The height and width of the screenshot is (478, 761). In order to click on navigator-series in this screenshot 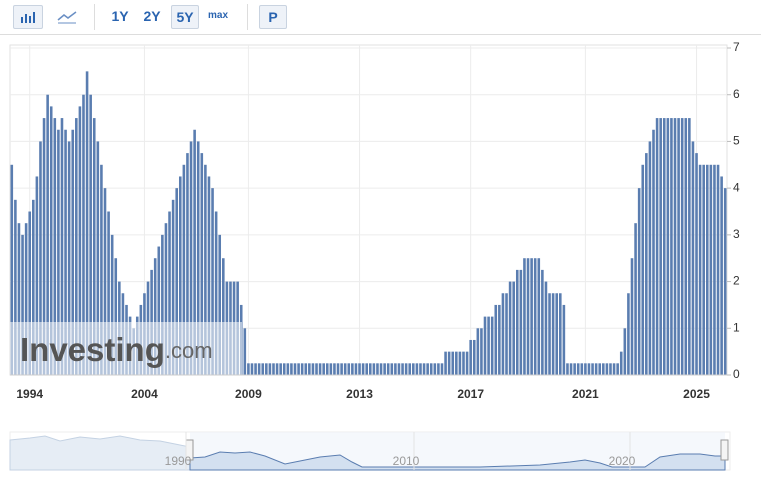, I will do `click(457, 461)`.